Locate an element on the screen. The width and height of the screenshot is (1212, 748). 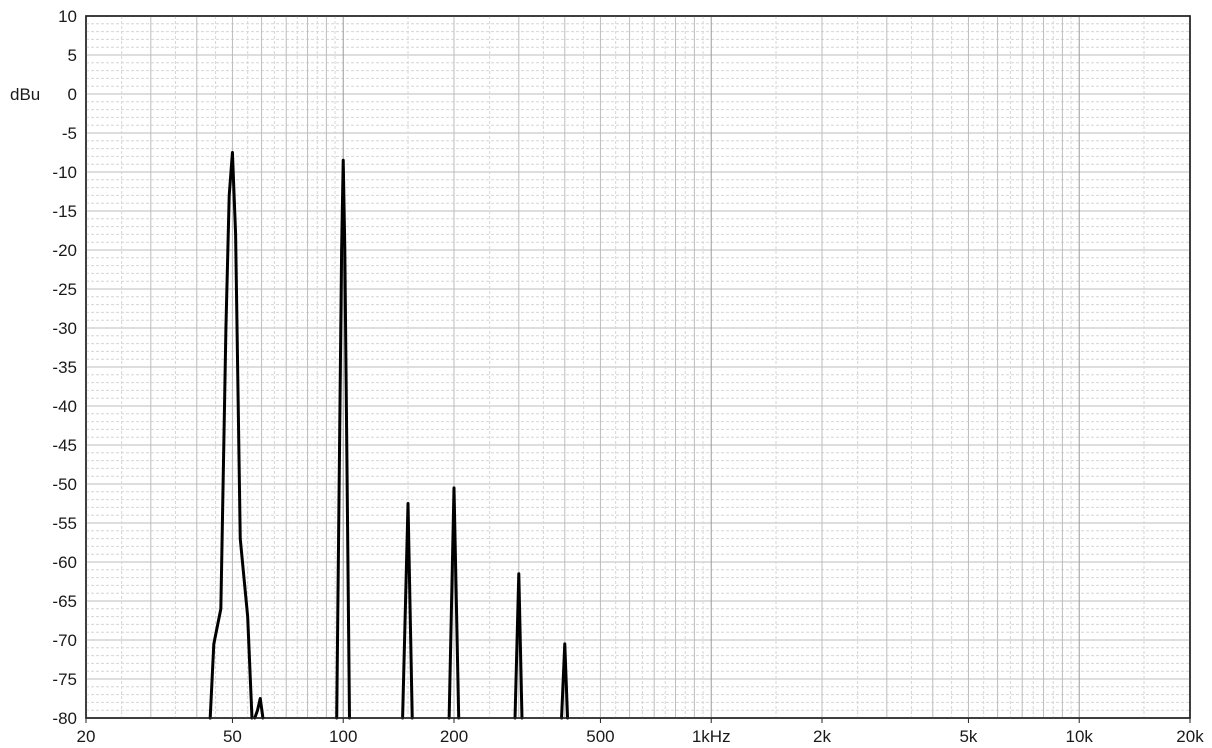
y-tick-label: -60 is located at coordinates (64, 562).